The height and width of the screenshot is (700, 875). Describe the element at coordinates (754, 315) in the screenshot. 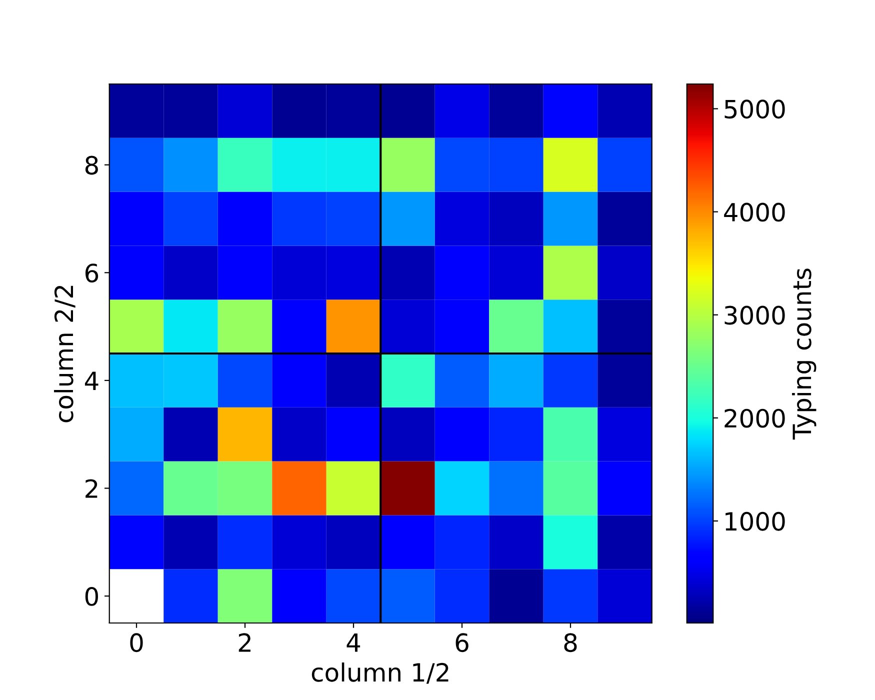

I see `color-bar-label: 3000` at that location.